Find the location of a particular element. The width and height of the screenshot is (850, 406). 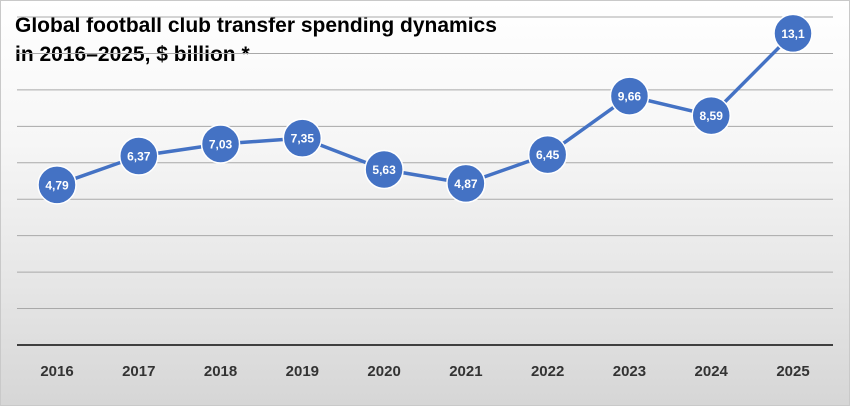

data-point-2022: 6,45 is located at coordinates (547, 154).